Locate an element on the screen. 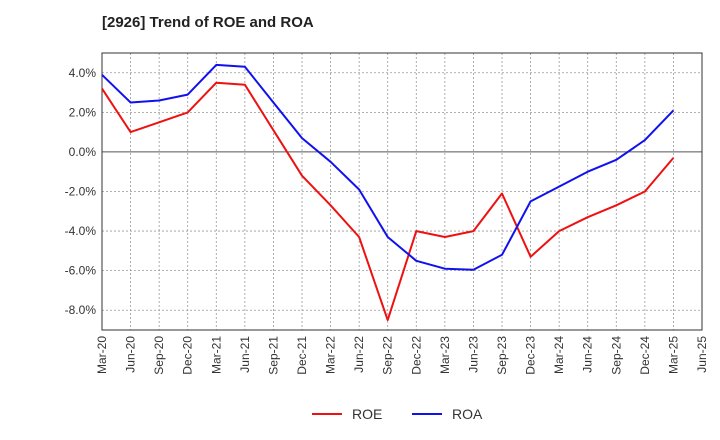  y-tick-label: 4.0% is located at coordinates (83, 73).